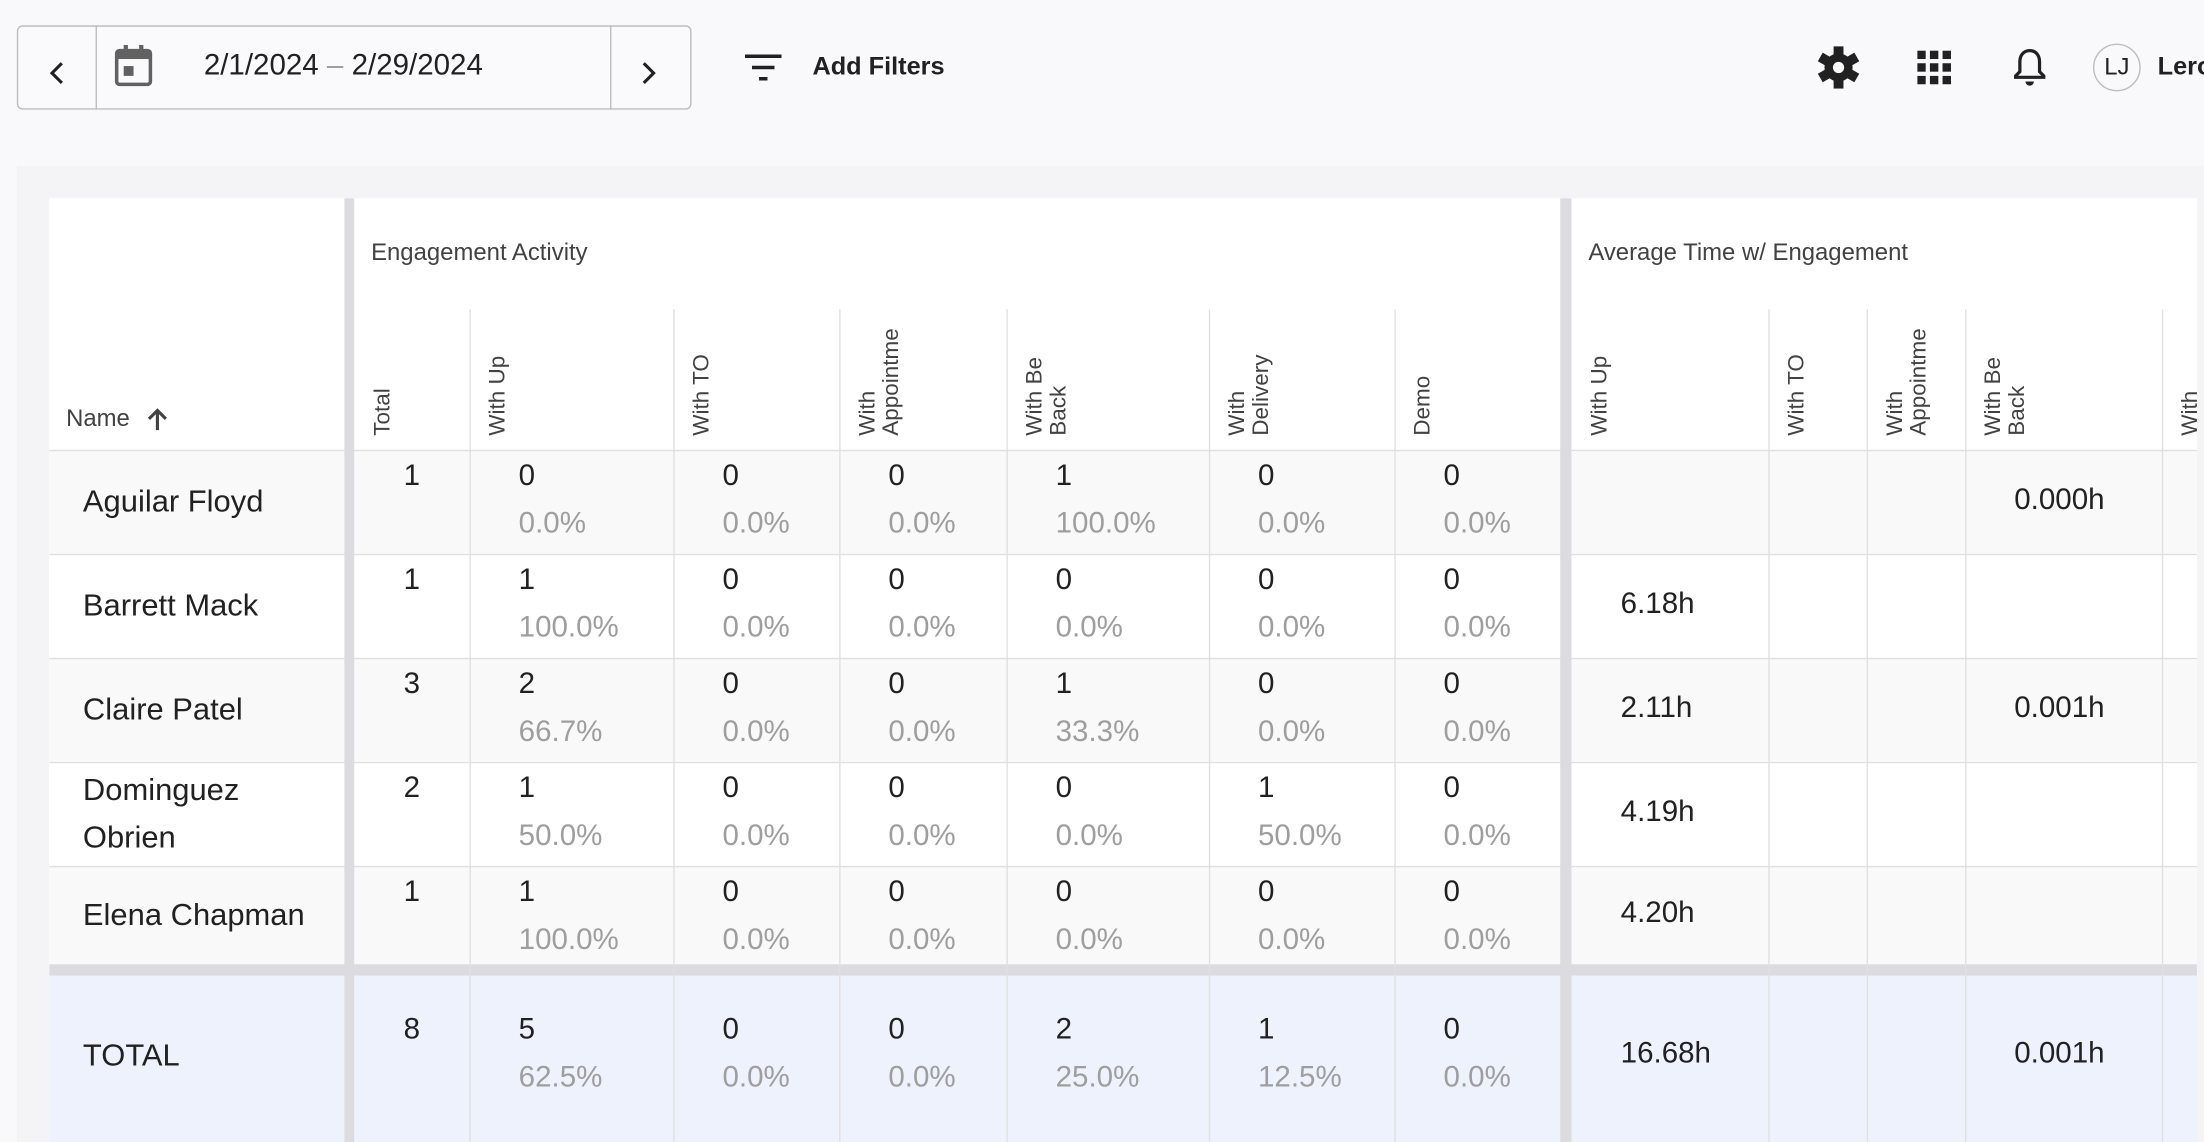 This screenshot has width=2204, height=1142. Describe the element at coordinates (1300, 1077) in the screenshot. I see `percent-cell: 12.5%` at that location.